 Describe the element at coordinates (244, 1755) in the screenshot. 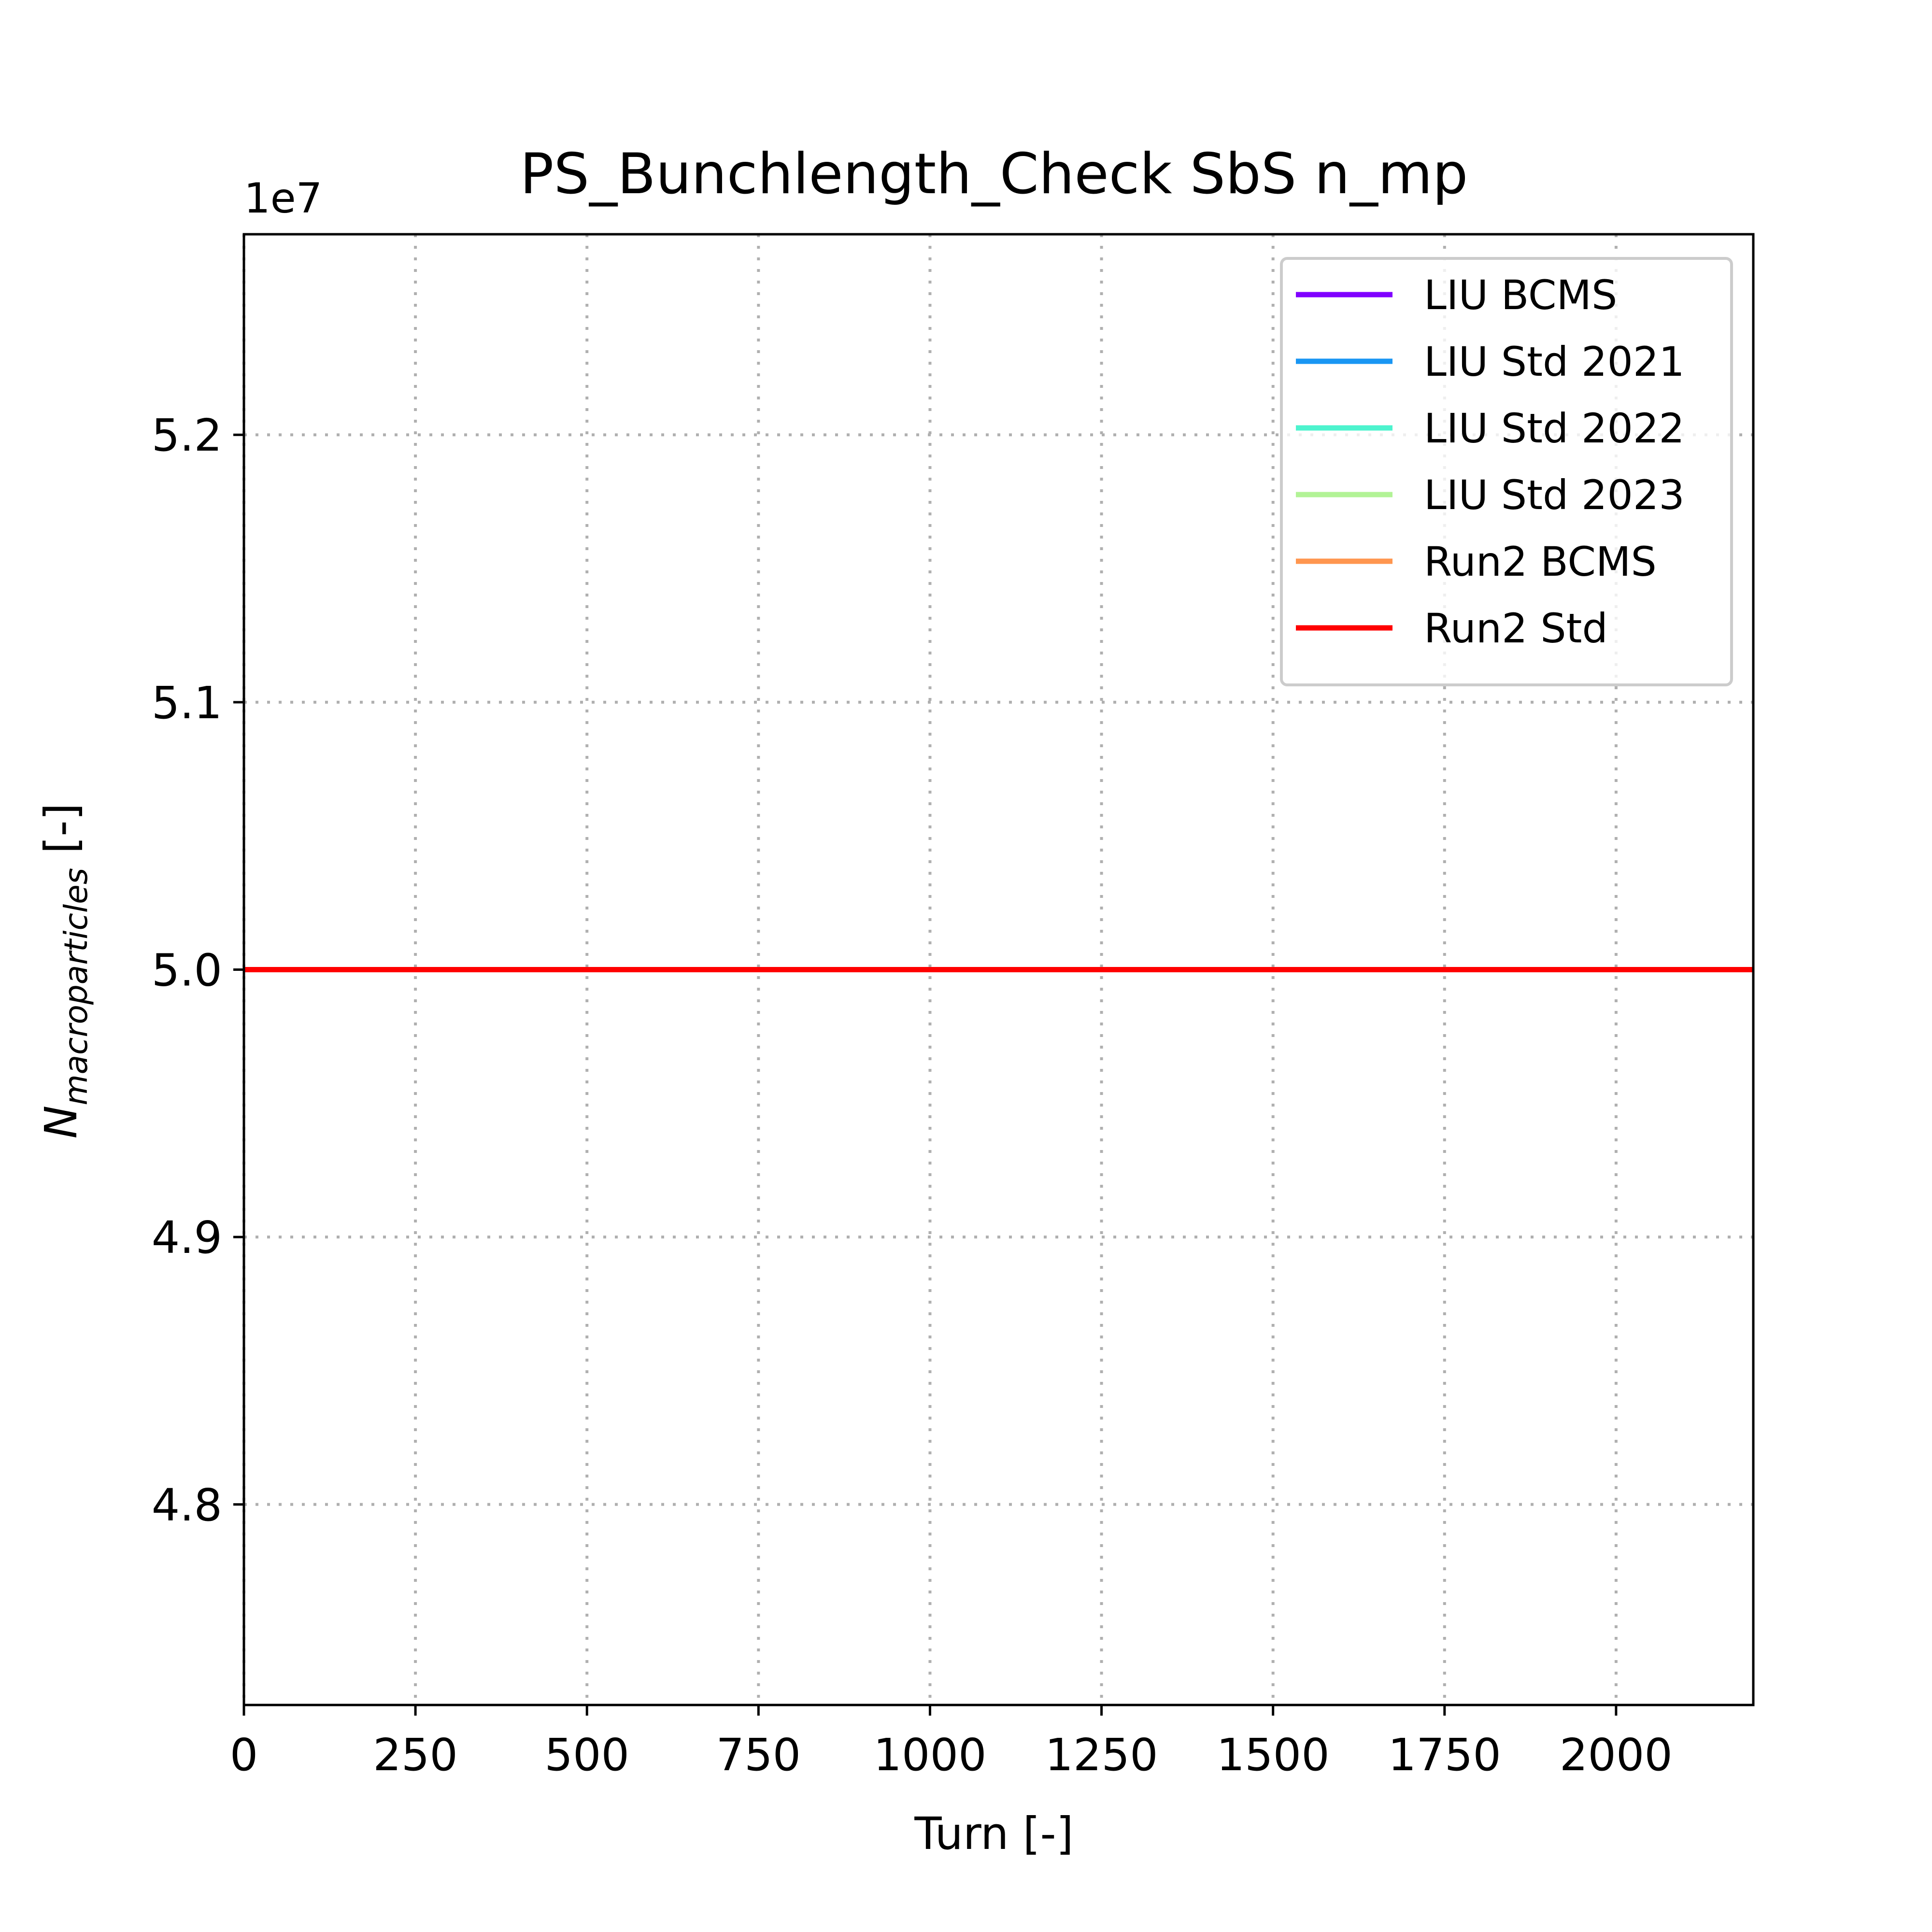

I see `x-tick-label: 0` at that location.